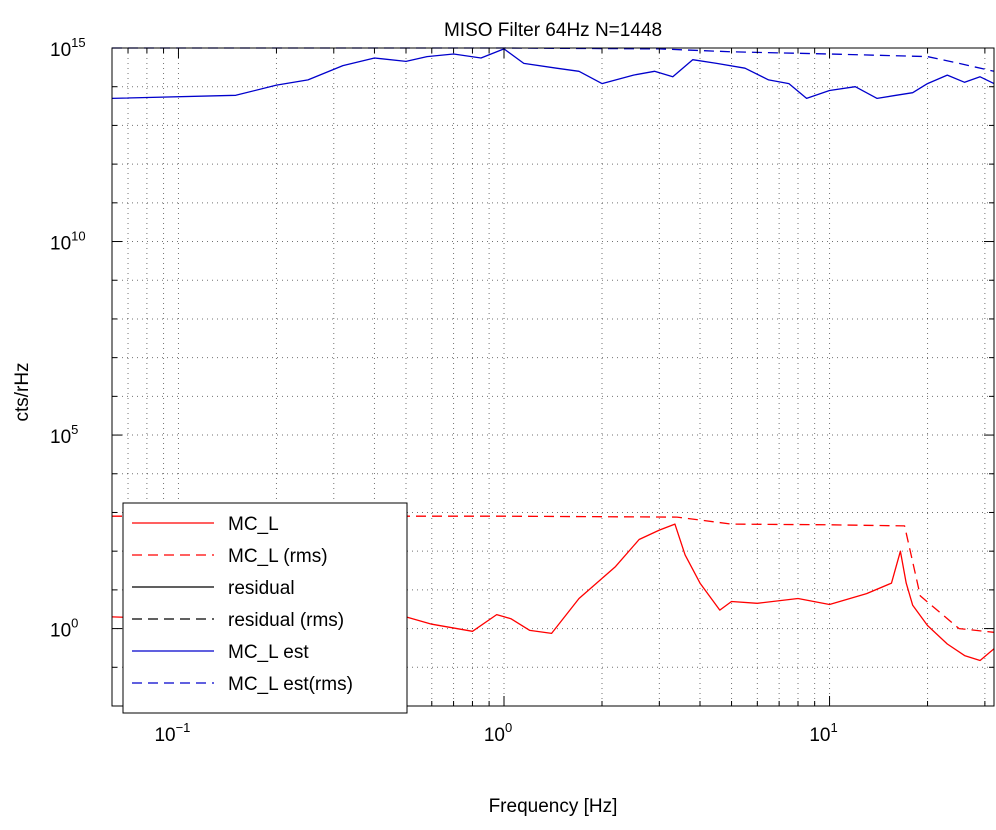  Describe the element at coordinates (78, 42) in the screenshot. I see `y-tick-exponent: 15` at that location.